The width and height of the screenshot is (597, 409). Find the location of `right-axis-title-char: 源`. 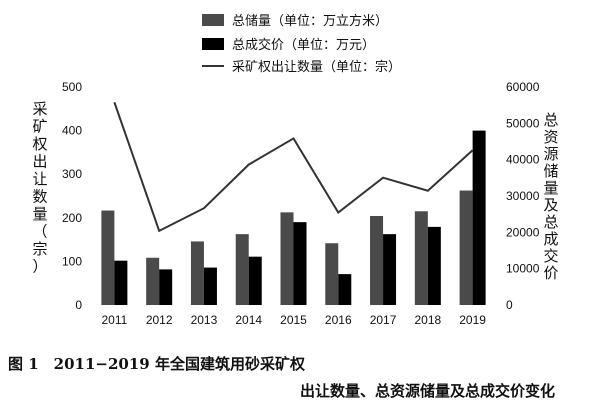

right-axis-title-char: 源 is located at coordinates (550, 154).